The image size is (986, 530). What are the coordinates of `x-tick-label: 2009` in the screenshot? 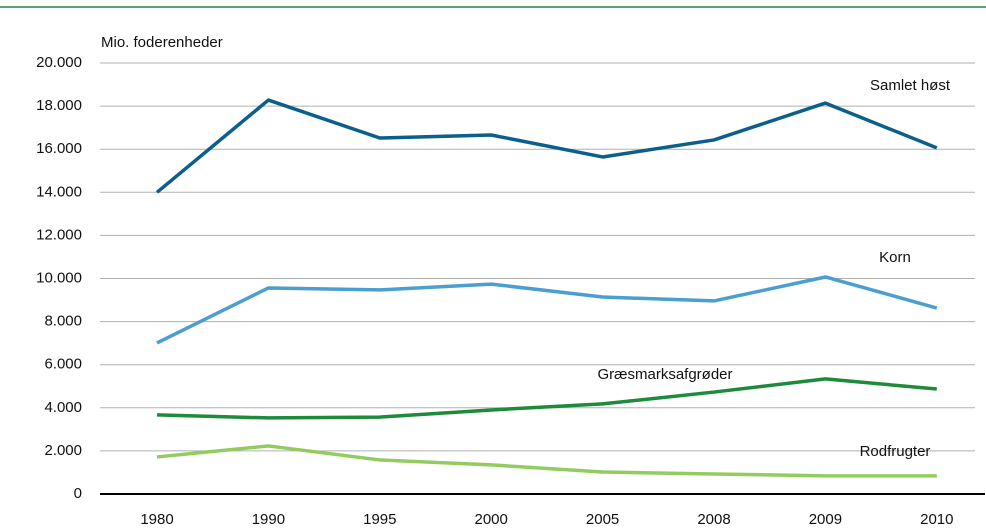 It's located at (825, 519).